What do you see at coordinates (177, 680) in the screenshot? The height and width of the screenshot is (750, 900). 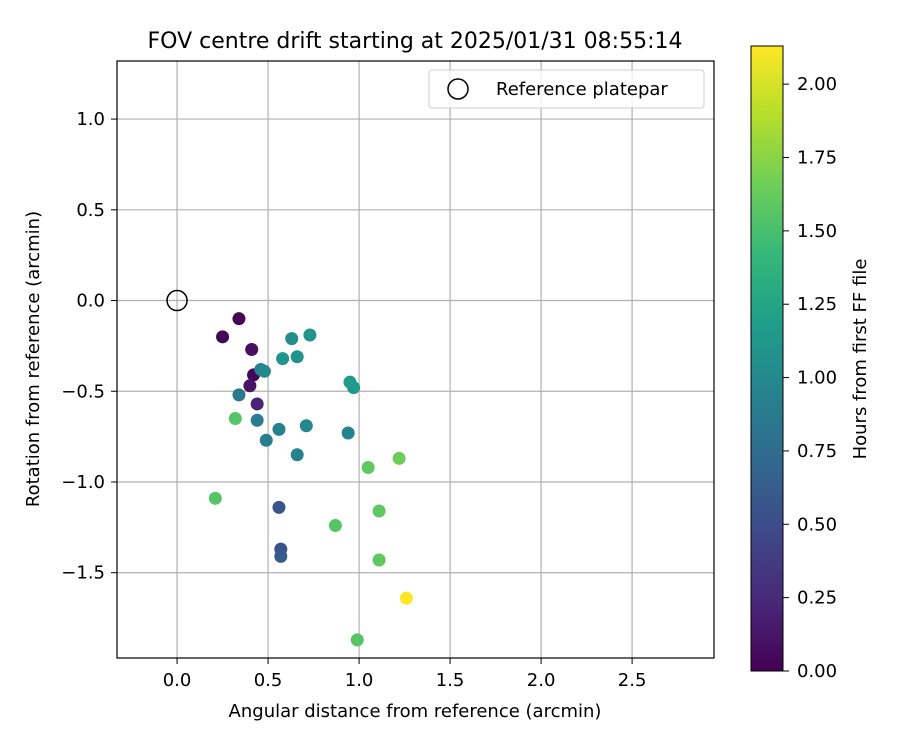 I see `x-tick-label: 0.0` at bounding box center [177, 680].